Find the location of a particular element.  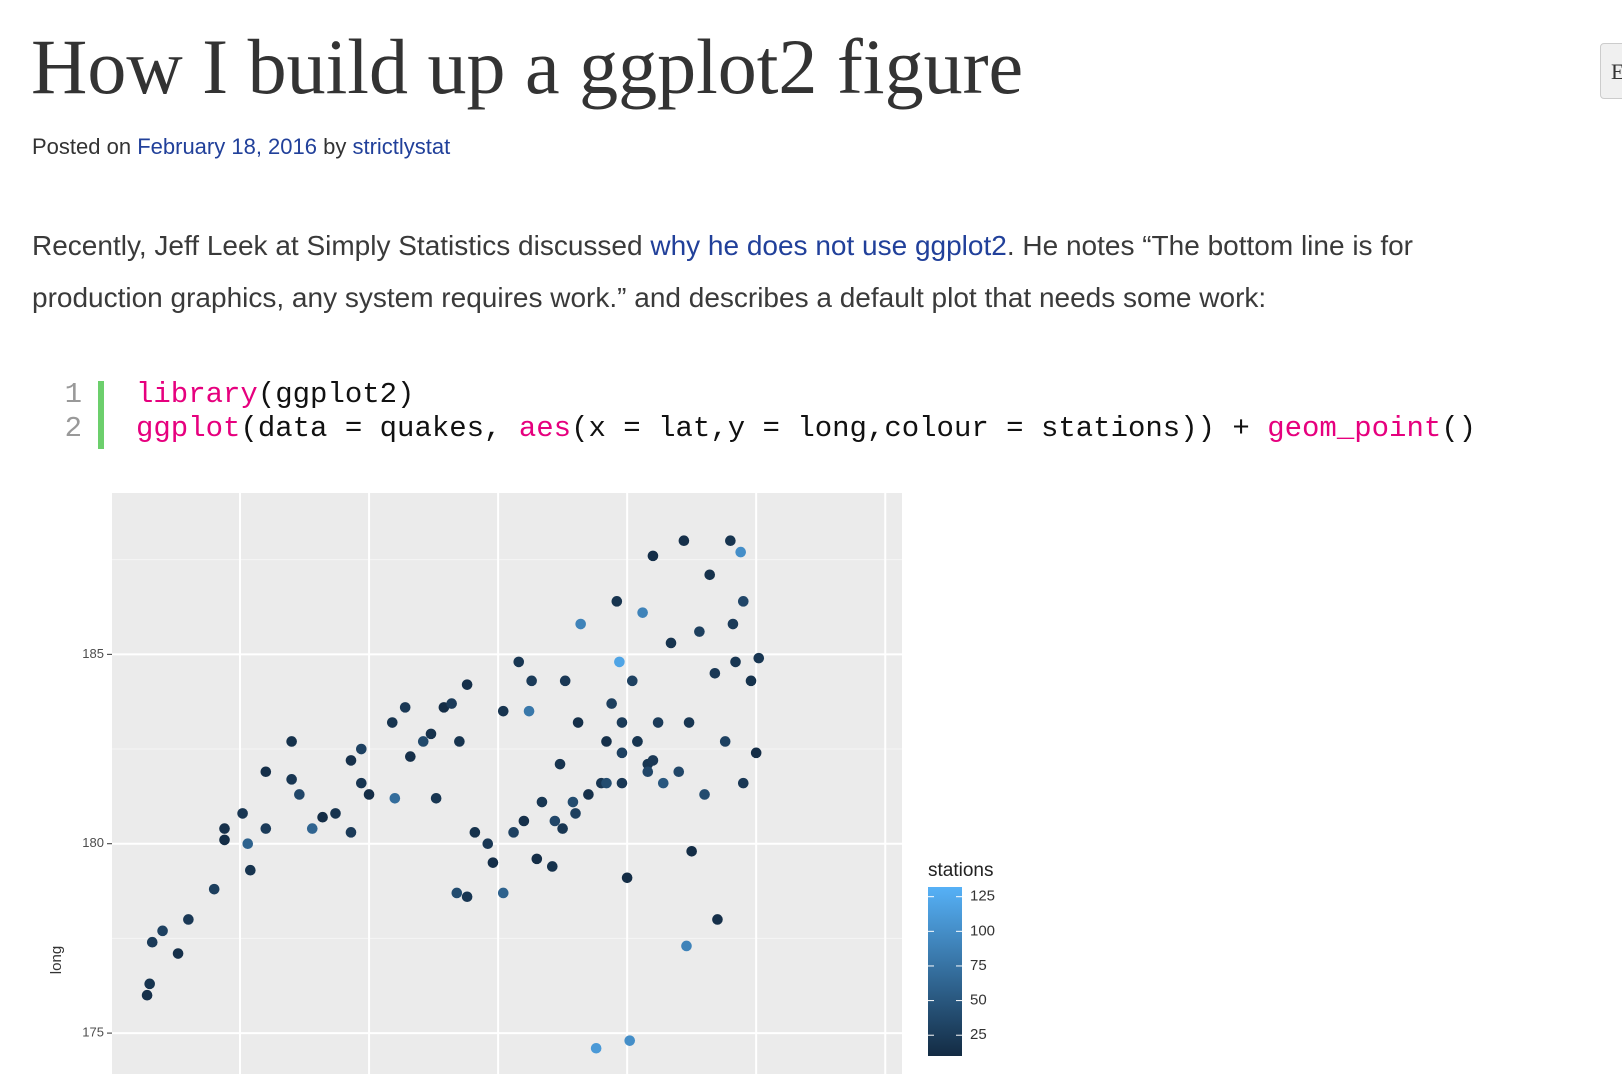

colorbar-label: 25 is located at coordinates (978, 1034).